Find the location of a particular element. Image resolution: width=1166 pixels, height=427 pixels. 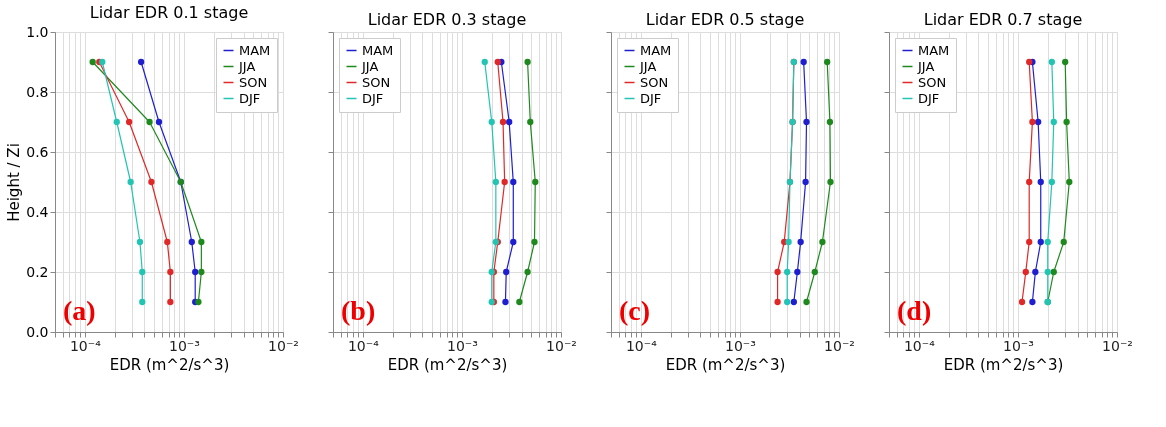

chart-title: Lidar EDR 0.1 stage is located at coordinates (169, 12).